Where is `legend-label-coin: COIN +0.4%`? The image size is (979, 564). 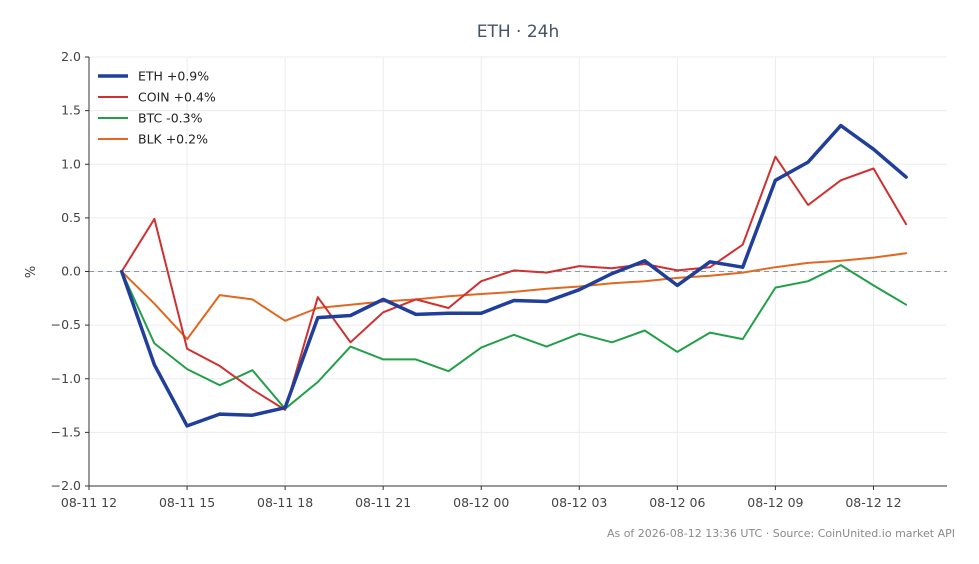
legend-label-coin: COIN +0.4% is located at coordinates (177, 97).